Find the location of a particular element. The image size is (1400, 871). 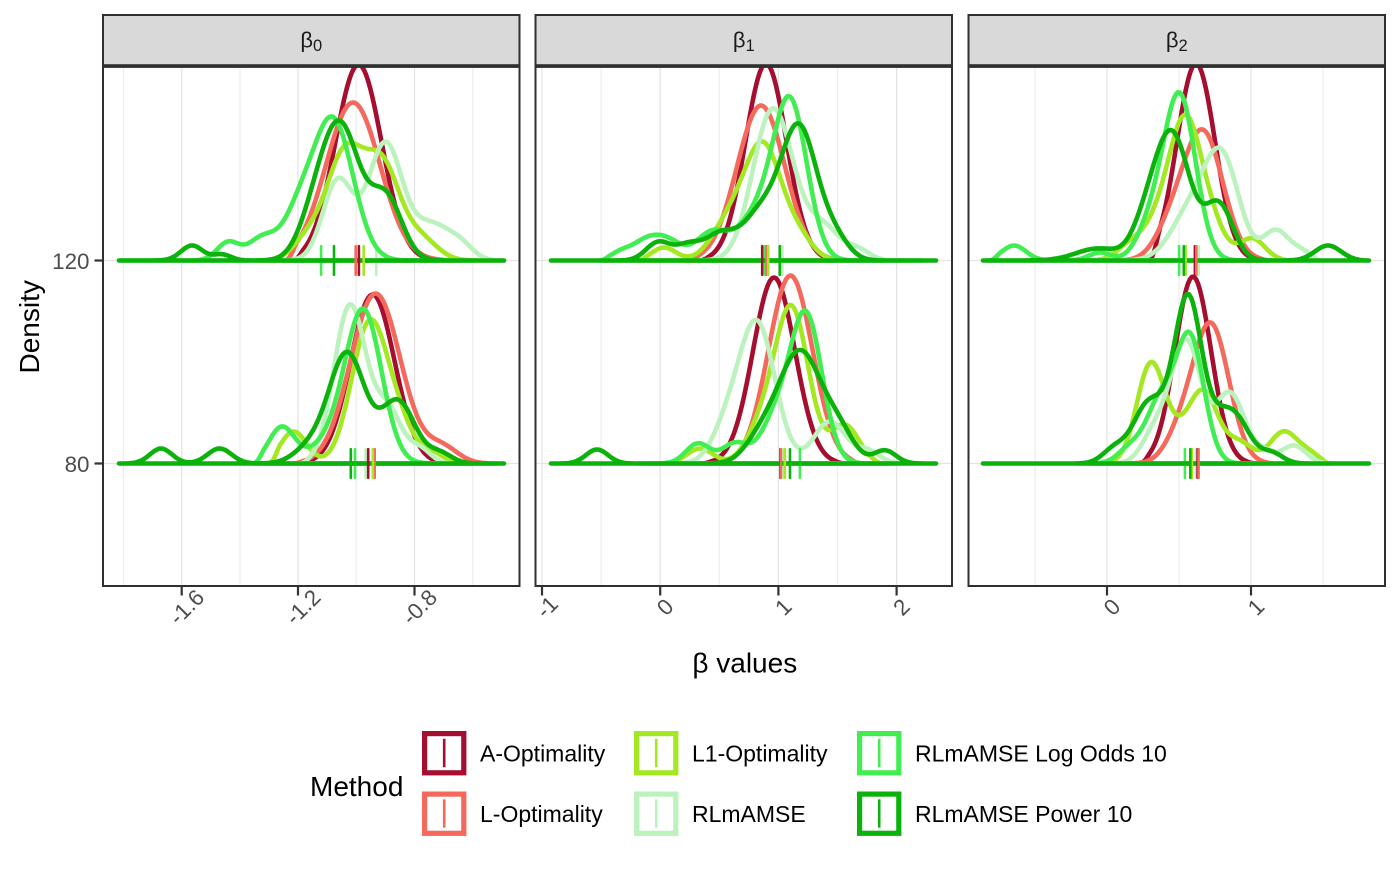

svg-text: Density is located at coordinates (29, 326).